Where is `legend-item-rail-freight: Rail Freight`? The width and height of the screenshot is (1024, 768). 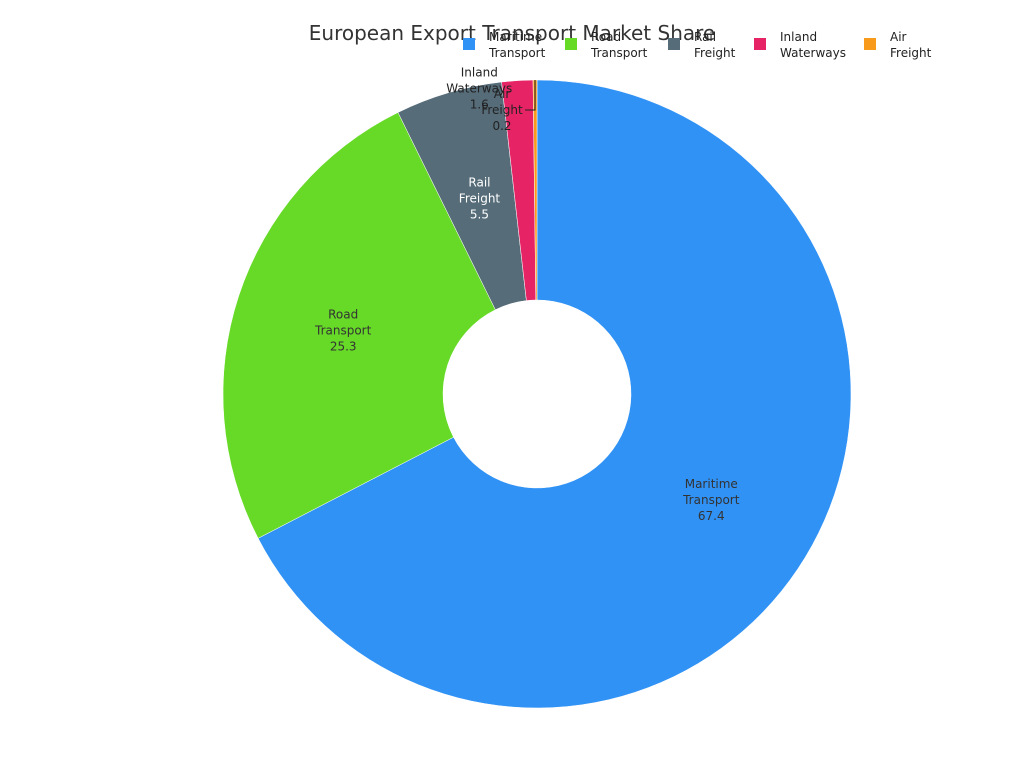 legend-item-rail-freight: Rail Freight is located at coordinates (702, 45).